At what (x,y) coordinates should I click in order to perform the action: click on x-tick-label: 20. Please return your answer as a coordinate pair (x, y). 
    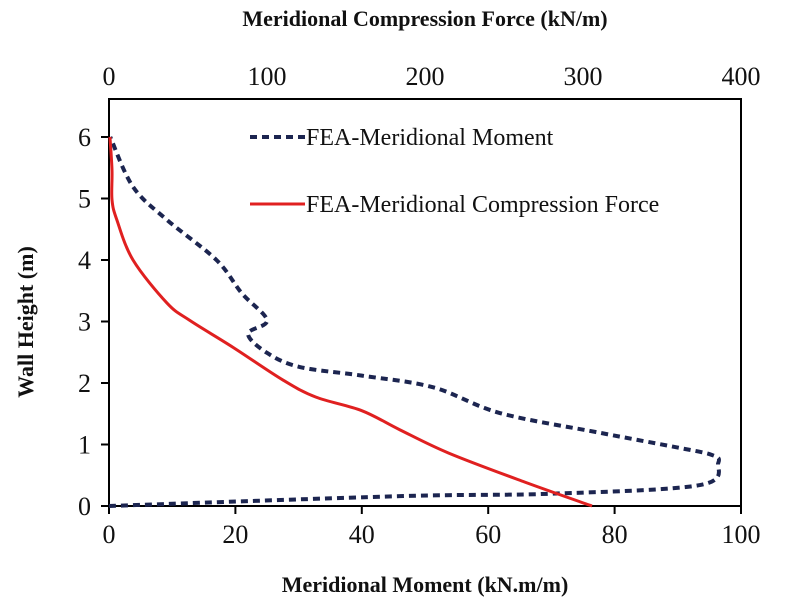
    Looking at the image, I should click on (235, 534).